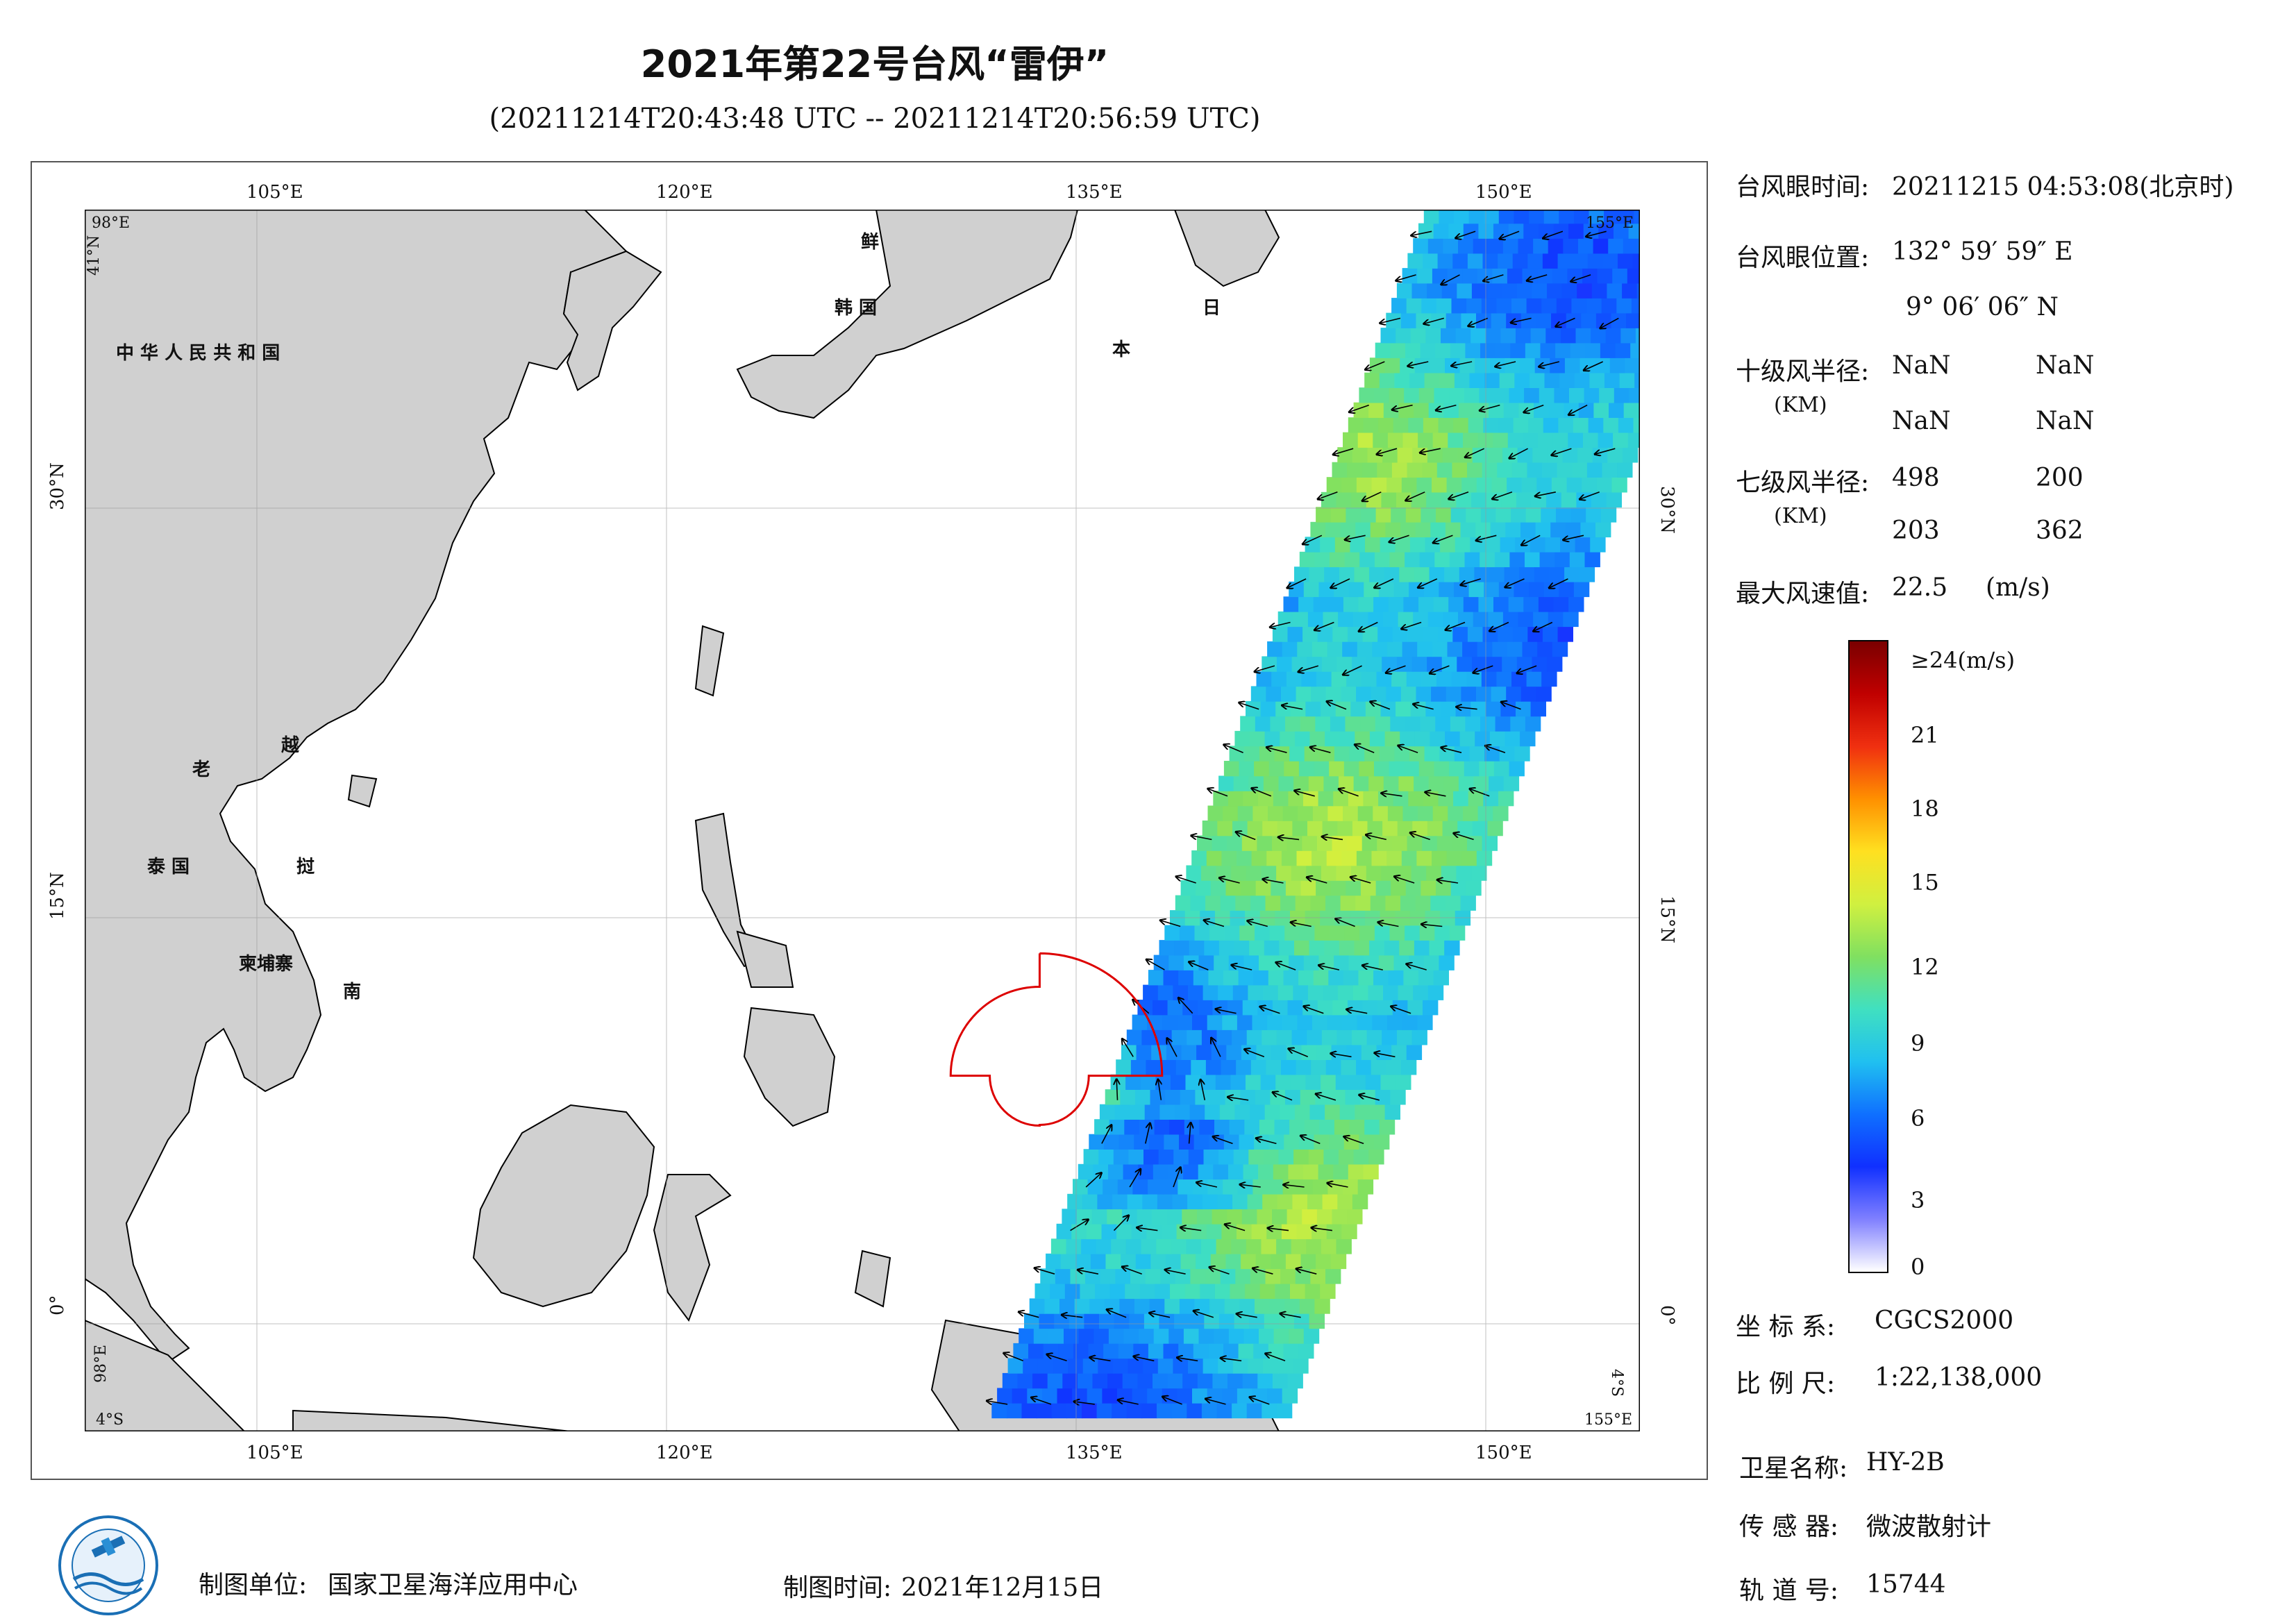 The image size is (2296, 1623). What do you see at coordinates (1608, 1420) in the screenshot?
I see `corner-bottom-right-lon: 155°E` at bounding box center [1608, 1420].